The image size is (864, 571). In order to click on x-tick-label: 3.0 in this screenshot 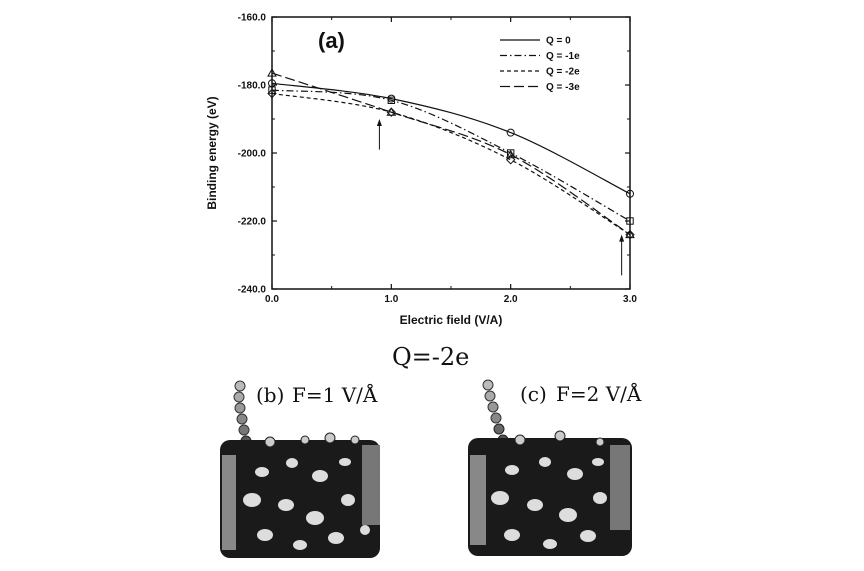, I will do `click(630, 299)`.